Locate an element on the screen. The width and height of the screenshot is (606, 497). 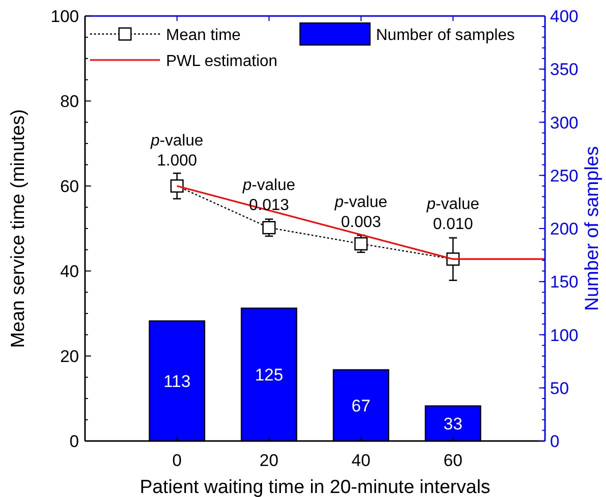
y-tick-label: 40 is located at coordinates (69, 271).